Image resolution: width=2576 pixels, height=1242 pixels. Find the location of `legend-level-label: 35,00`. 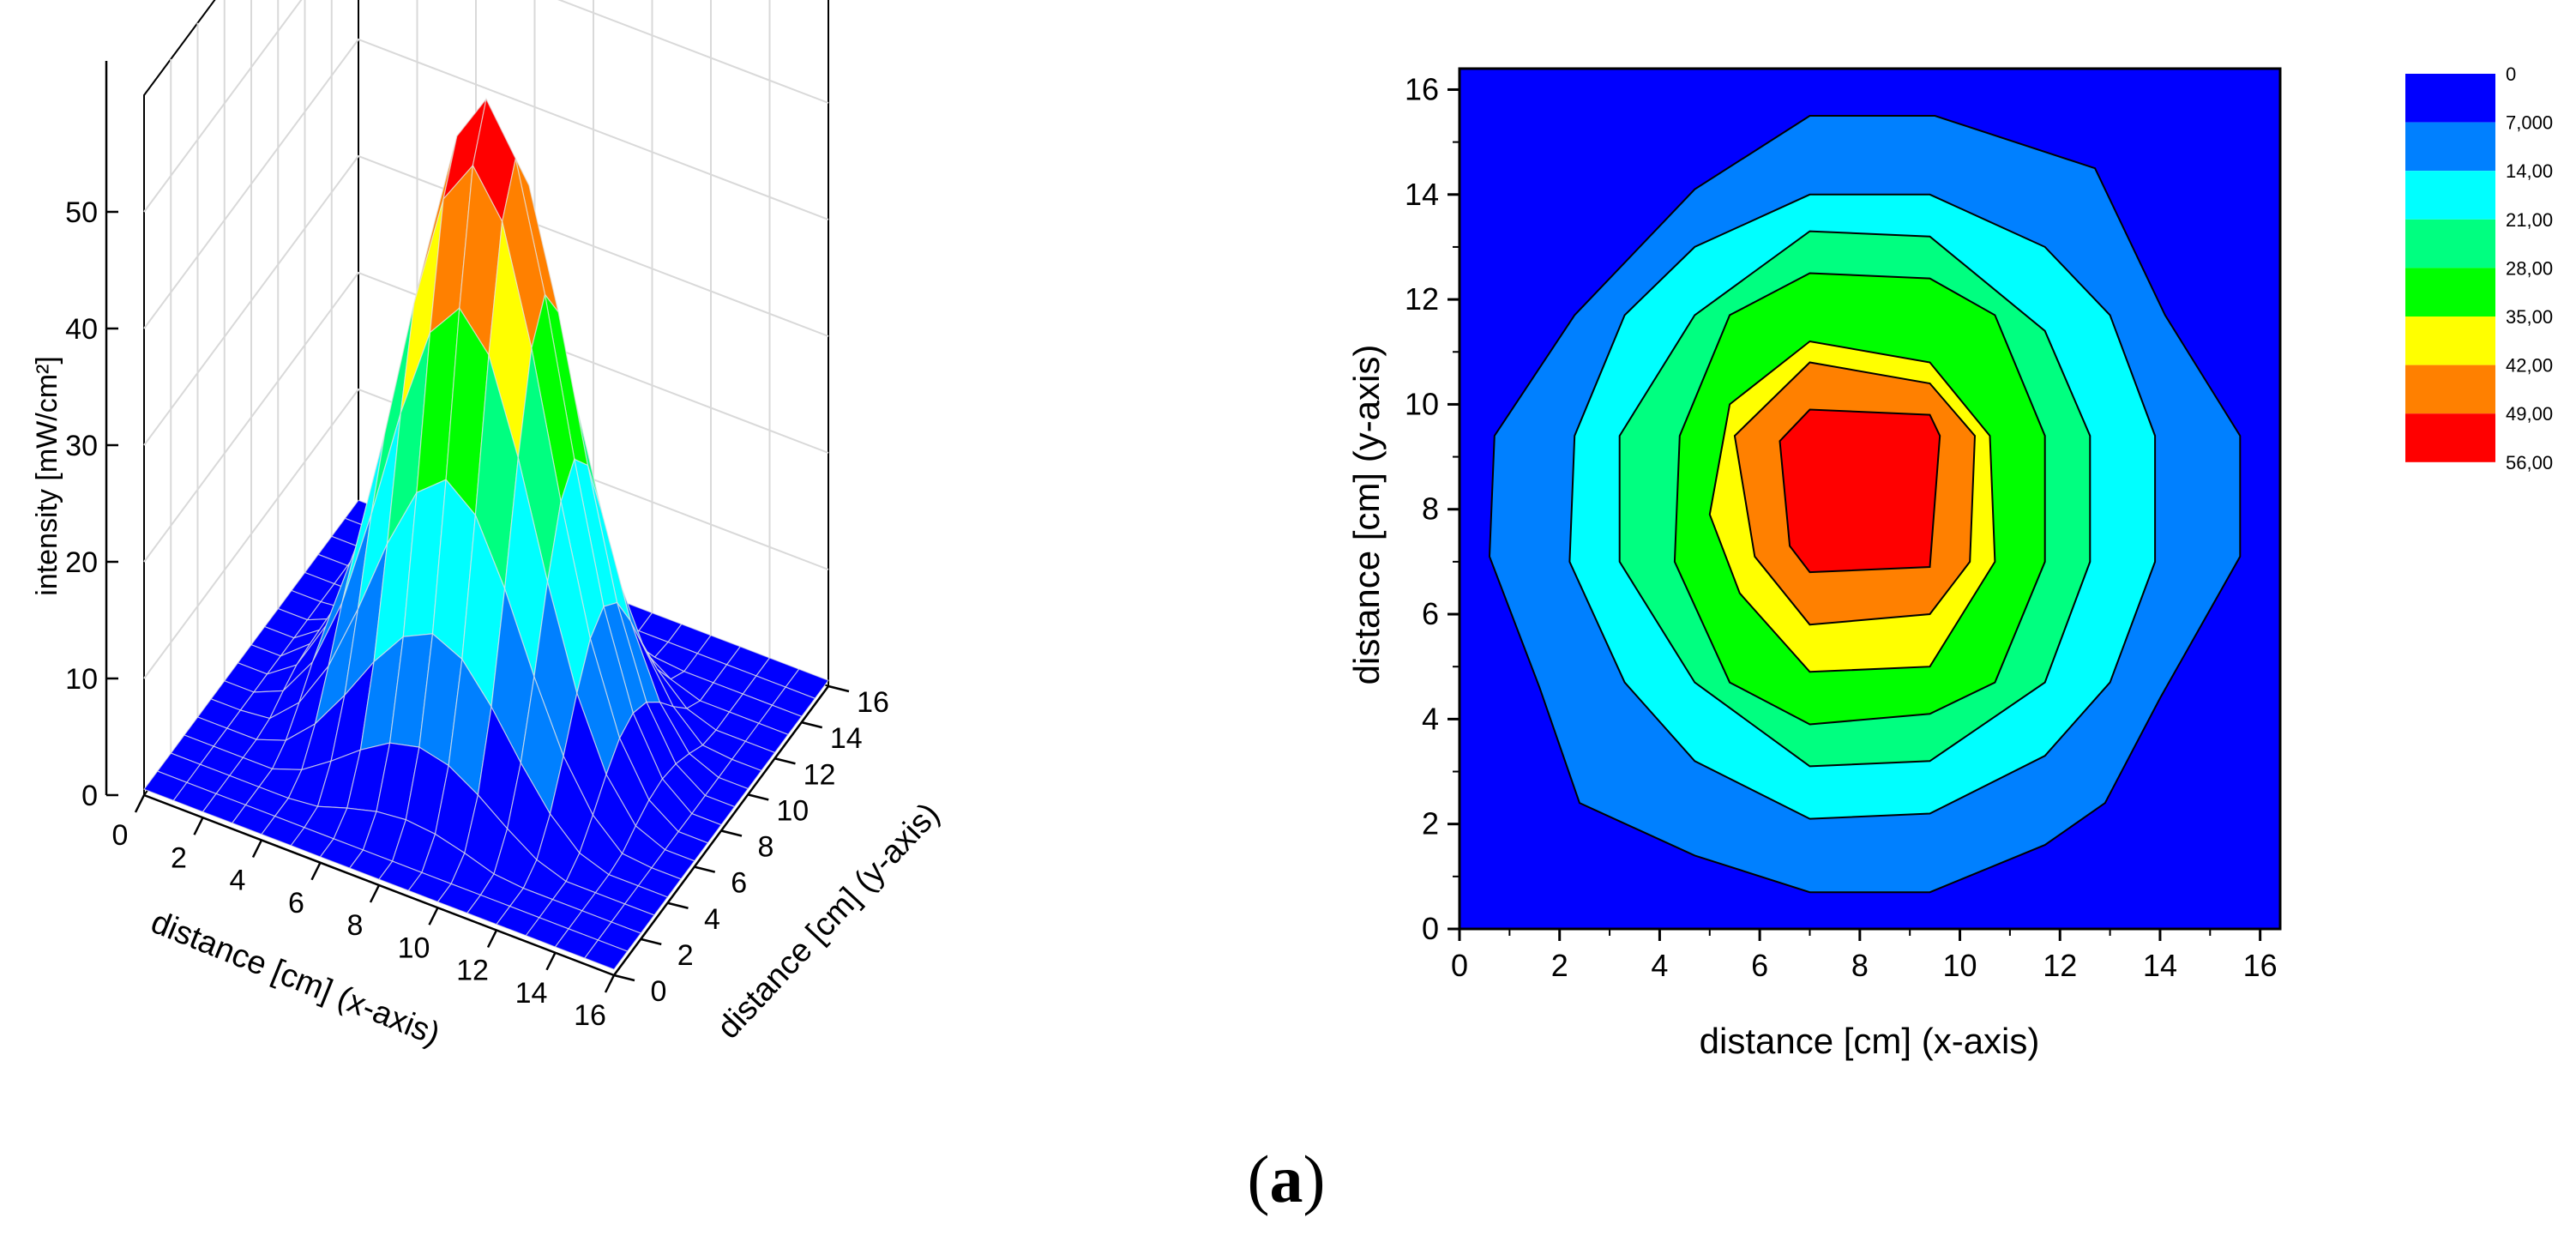

legend-level-label: 35,00 is located at coordinates (2529, 317).